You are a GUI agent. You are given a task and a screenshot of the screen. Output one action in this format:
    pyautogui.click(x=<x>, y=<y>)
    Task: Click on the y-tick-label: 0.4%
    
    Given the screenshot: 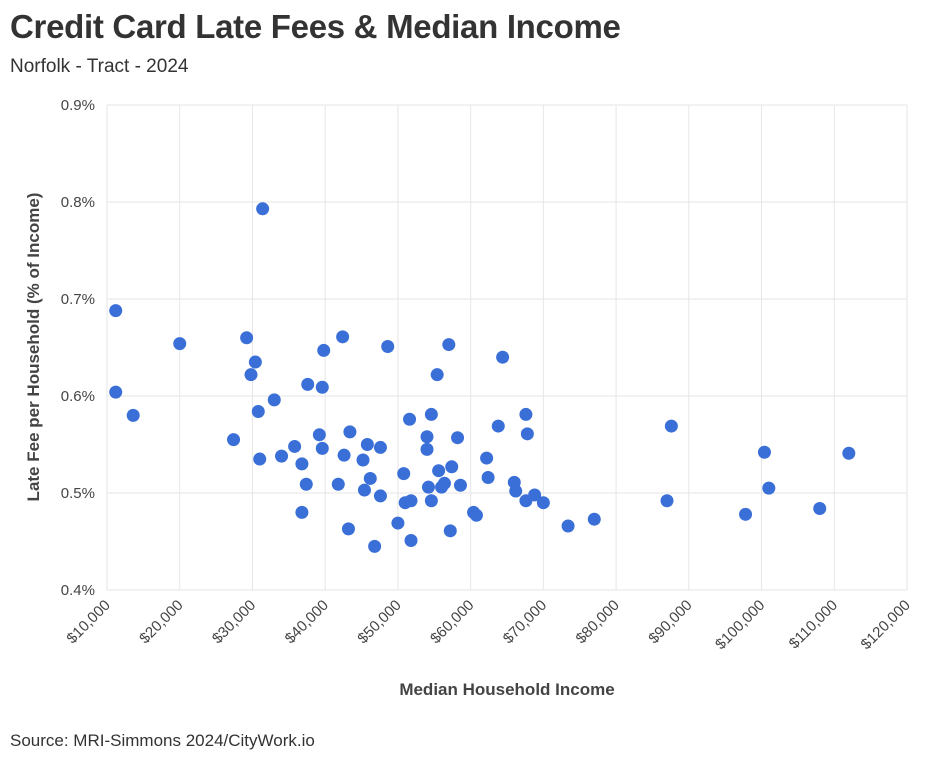 What is the action you would take?
    pyautogui.click(x=78, y=590)
    